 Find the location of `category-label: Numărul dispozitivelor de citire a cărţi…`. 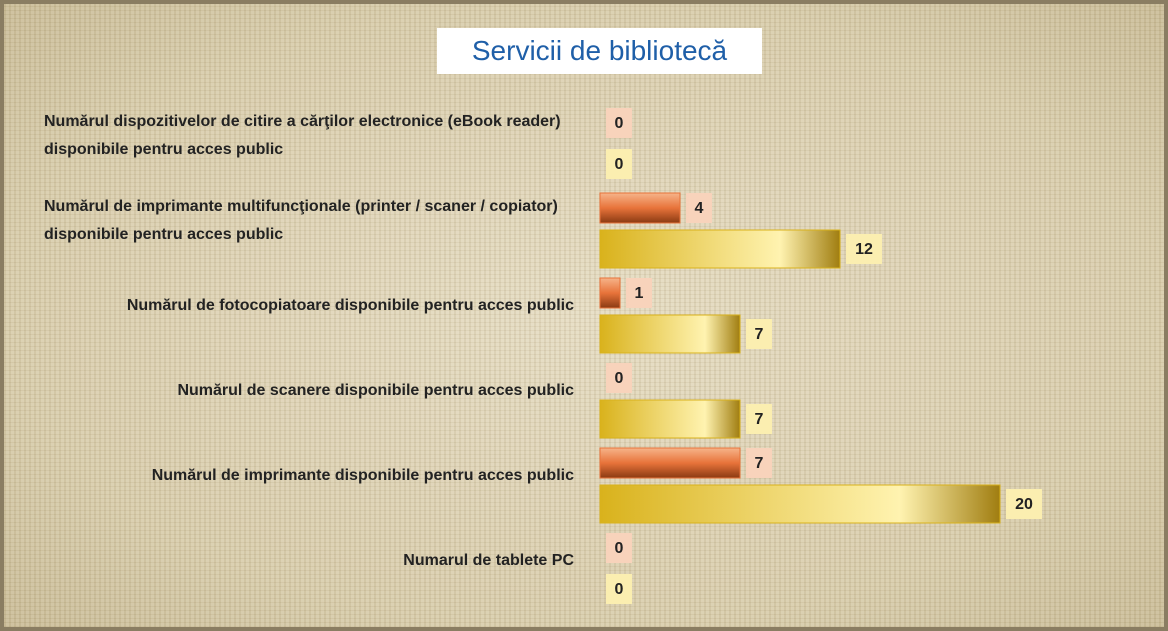

category-label: Numărul dispozitivelor de citire a cărţi… is located at coordinates (302, 135).